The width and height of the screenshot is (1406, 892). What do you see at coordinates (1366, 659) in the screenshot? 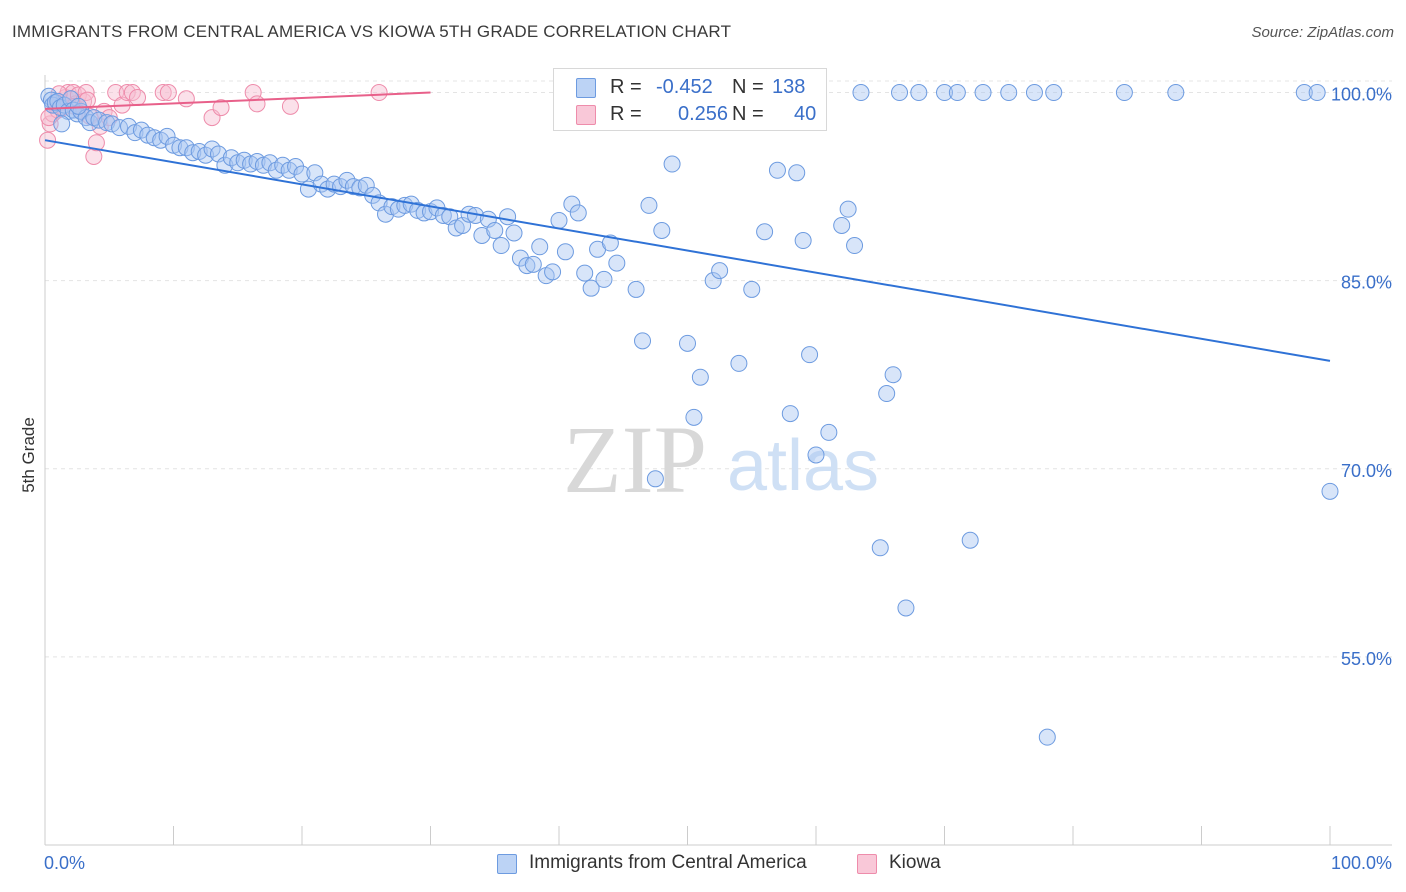
I see `y-tick-label: 55.0%` at bounding box center [1366, 659].